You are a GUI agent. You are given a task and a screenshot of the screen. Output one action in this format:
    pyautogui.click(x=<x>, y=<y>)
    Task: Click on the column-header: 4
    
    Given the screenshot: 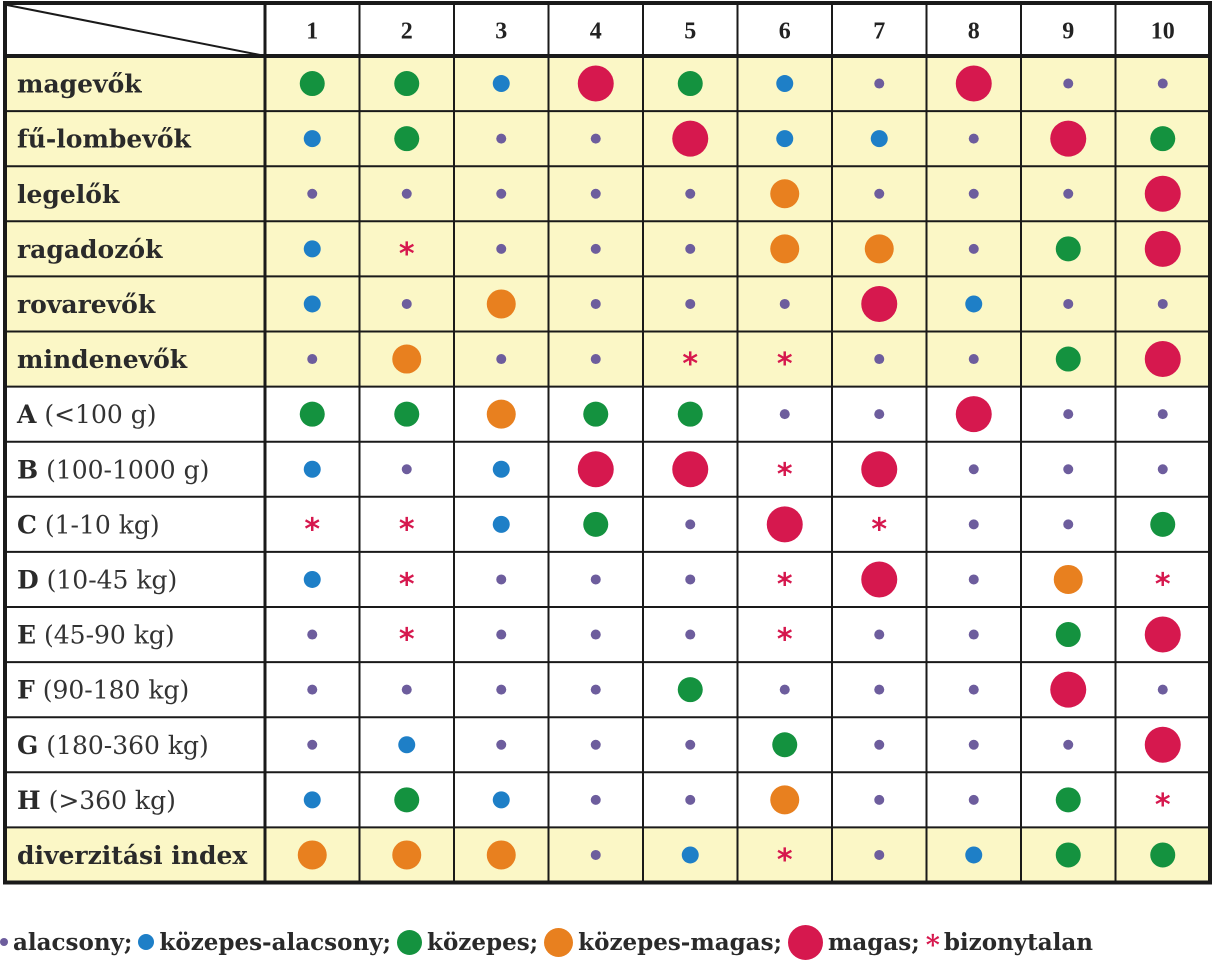 What is the action you would take?
    pyautogui.click(x=596, y=32)
    